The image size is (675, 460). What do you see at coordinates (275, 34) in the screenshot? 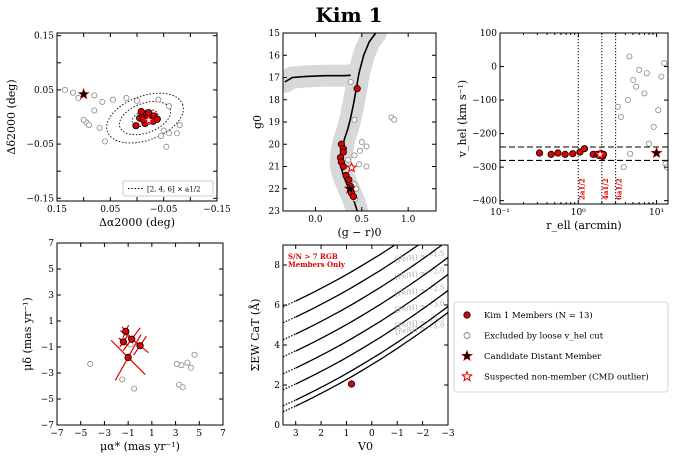
I see `y-tick-label: 15` at bounding box center [275, 34].